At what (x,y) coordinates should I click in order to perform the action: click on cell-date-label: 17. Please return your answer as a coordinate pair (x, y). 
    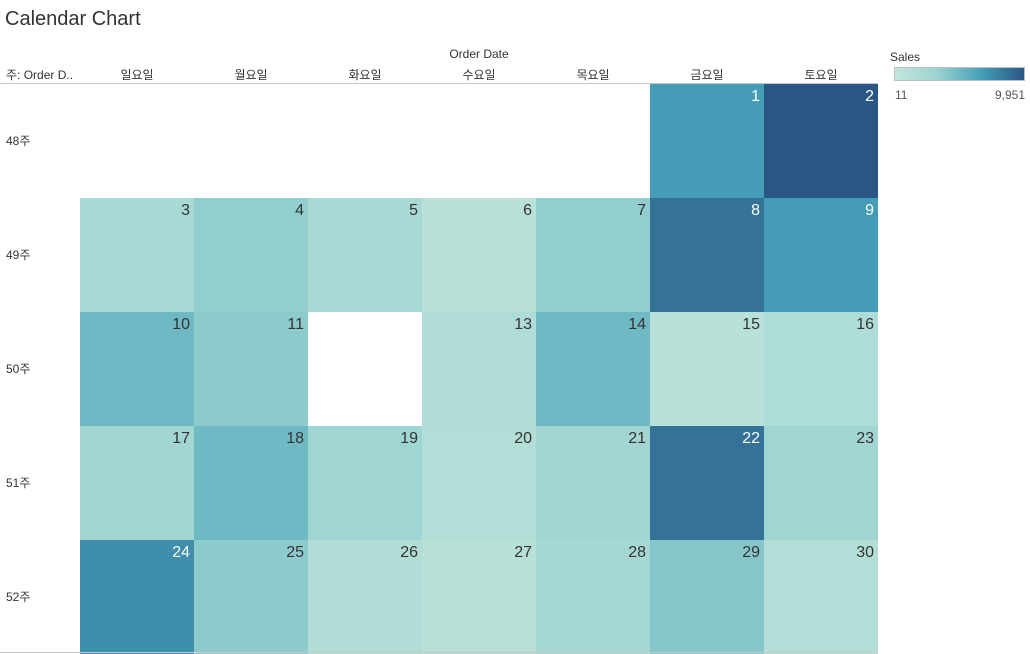
    Looking at the image, I should click on (181, 438).